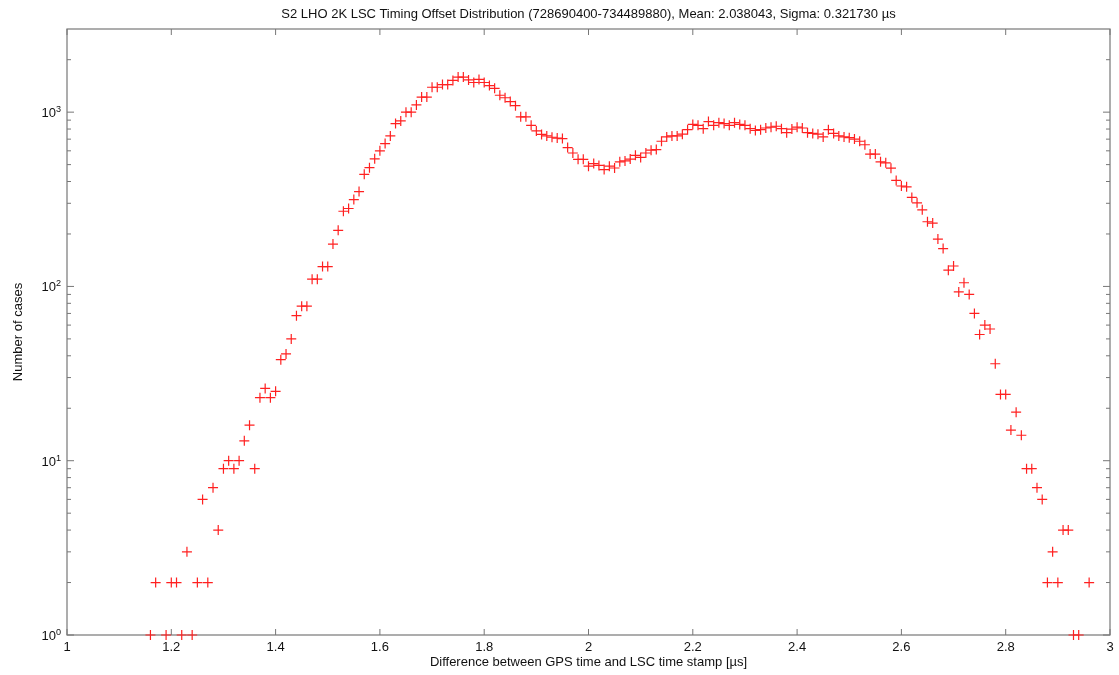  Describe the element at coordinates (901, 646) in the screenshot. I see `x-tick-label: 2.6` at that location.